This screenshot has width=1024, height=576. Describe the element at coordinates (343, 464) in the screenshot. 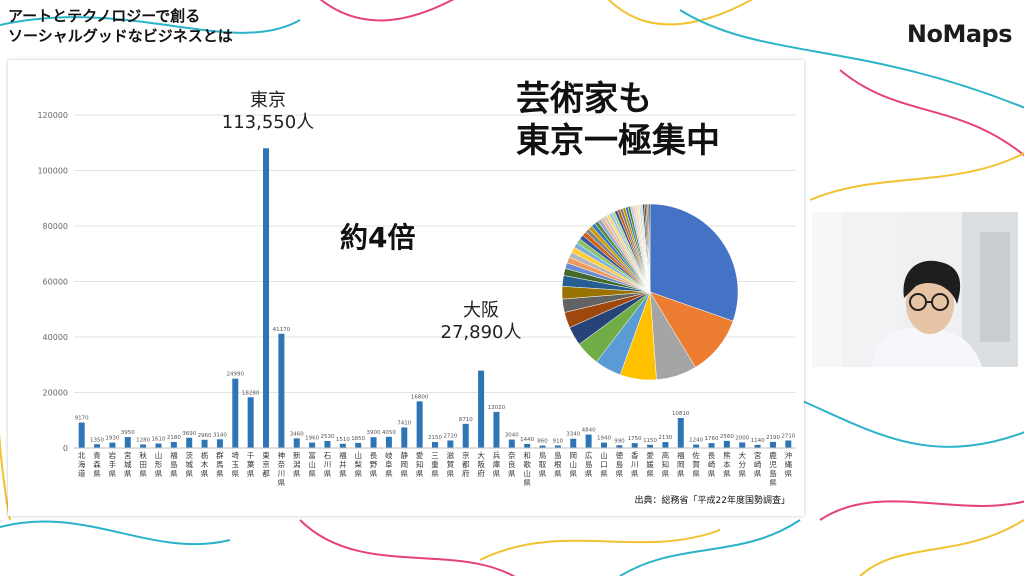

I see `x-tick-label: 福井県` at that location.